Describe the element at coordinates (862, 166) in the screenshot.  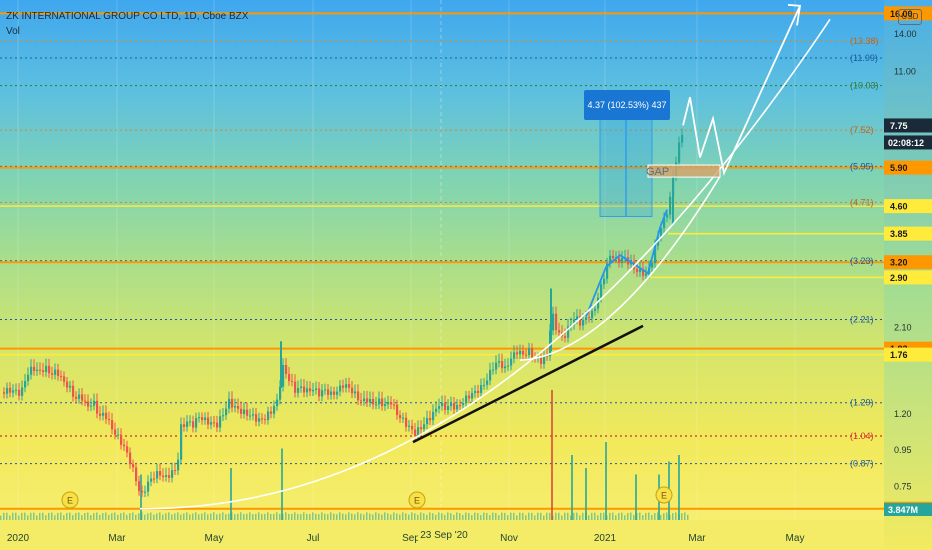
I see `level-label: (5.95)` at that location.